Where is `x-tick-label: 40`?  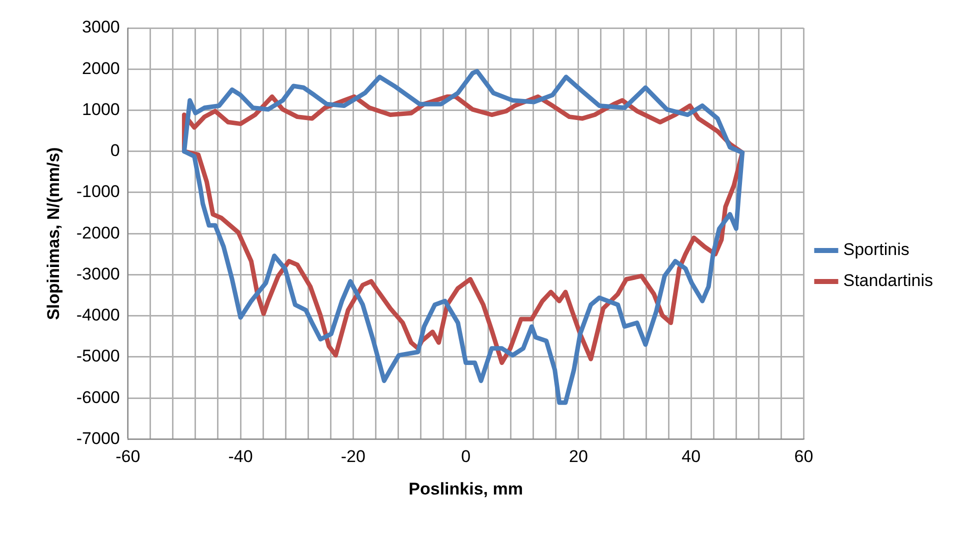
x-tick-label: 40 is located at coordinates (691, 456).